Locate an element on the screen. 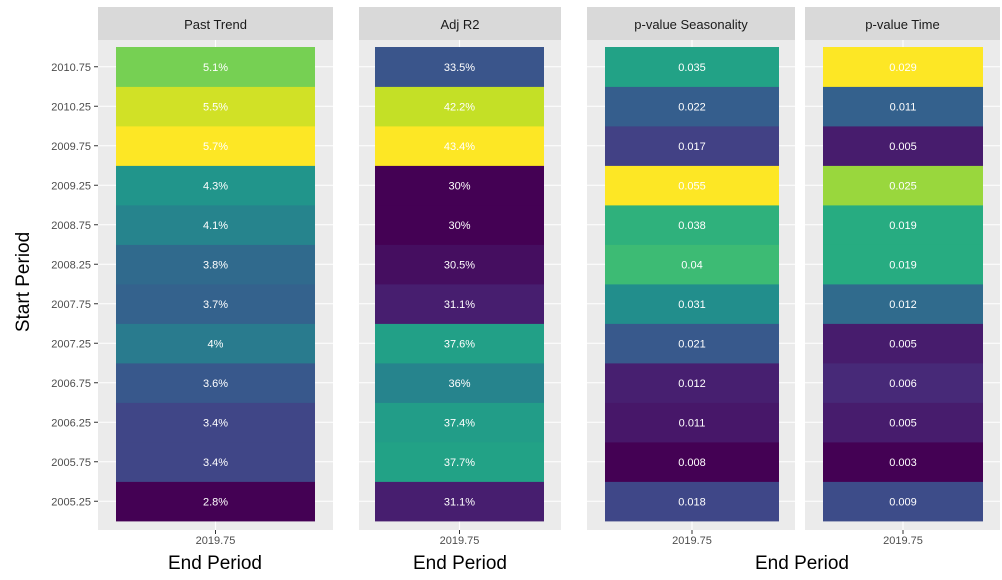 This screenshot has height=580, width=1002. y-tick-label: 2006.25 is located at coordinates (71, 423).